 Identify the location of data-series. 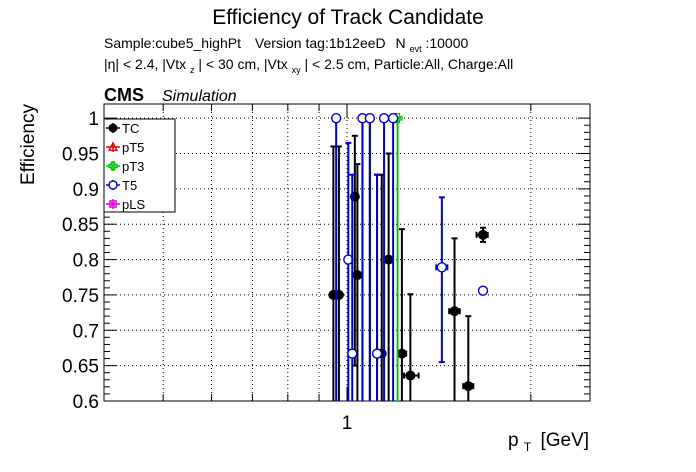
(408, 256).